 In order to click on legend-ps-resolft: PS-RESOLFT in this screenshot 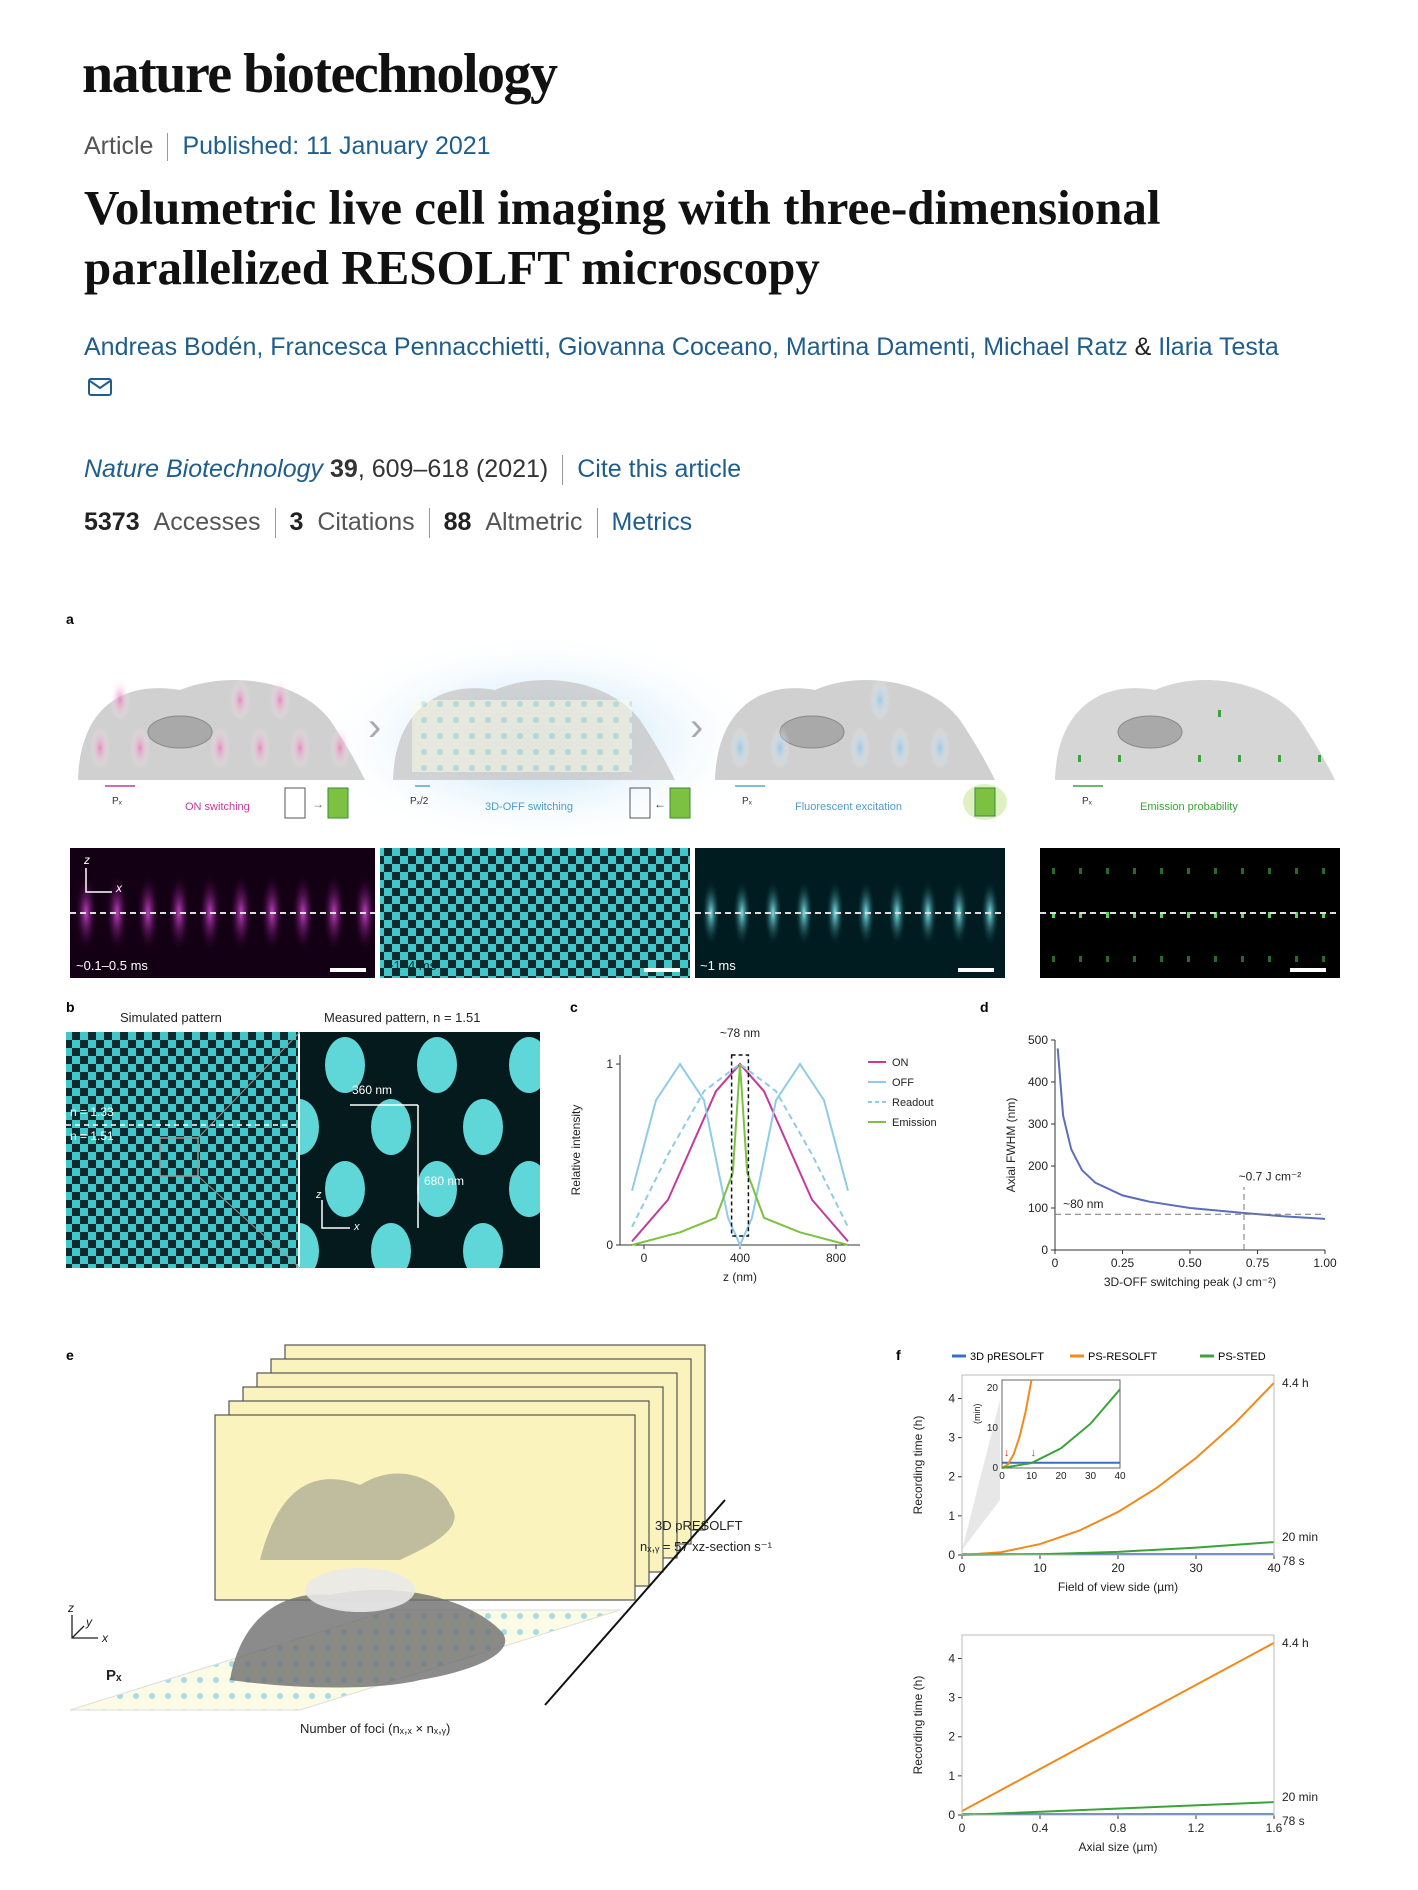, I will do `click(1122, 1357)`.